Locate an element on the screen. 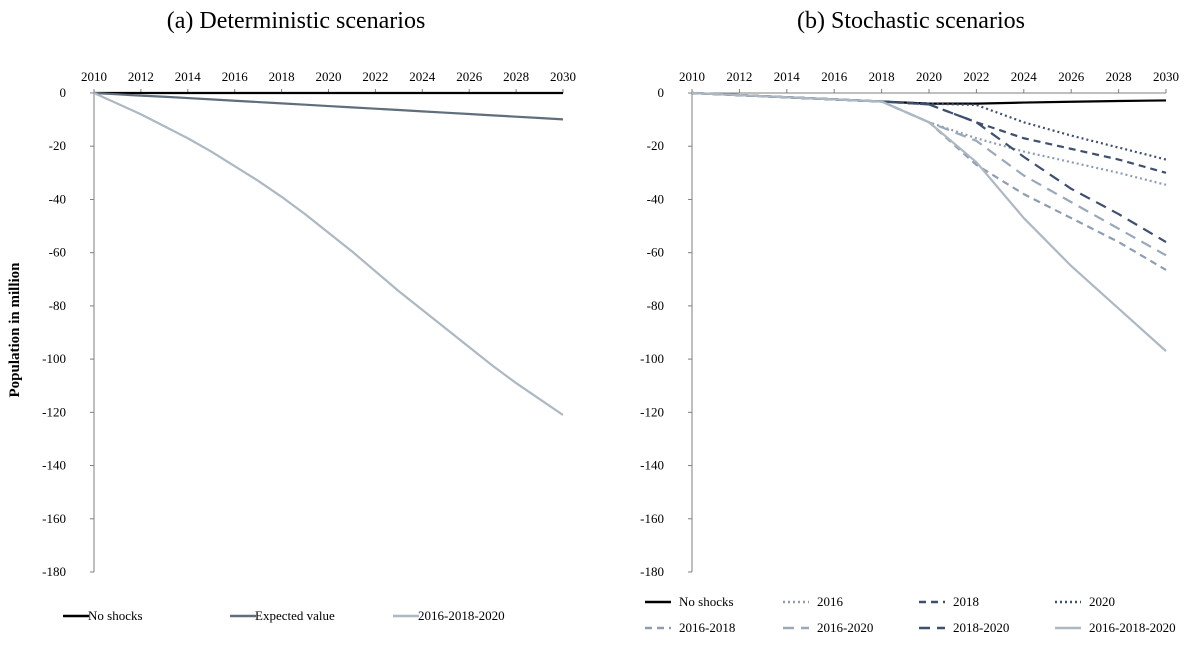  series-line-2018-2020 is located at coordinates (929, 167).